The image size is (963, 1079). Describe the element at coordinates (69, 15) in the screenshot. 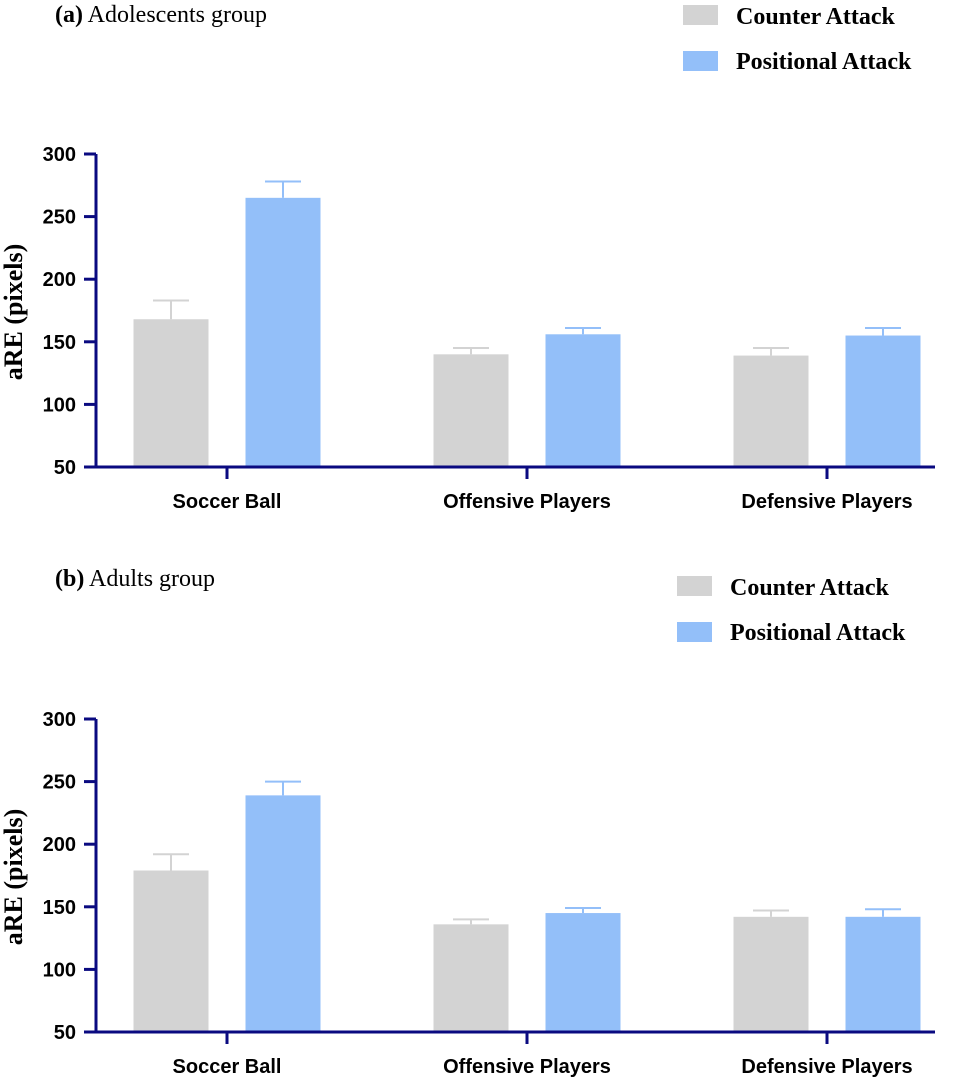

I see `panel-letter: (a)` at that location.